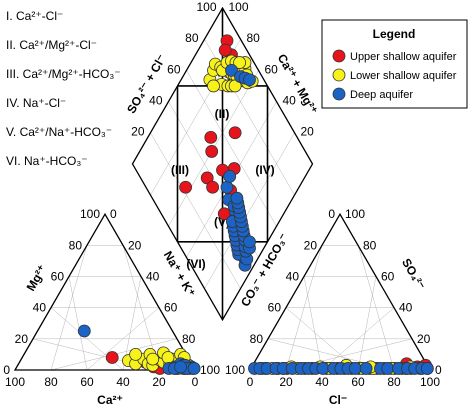 This screenshot has height=412, width=474. What do you see at coordinates (63, 74) in the screenshot?
I see `facies-hf-3: III. Ca²⁺/Mg²⁺-HCO₃⁻` at bounding box center [63, 74].